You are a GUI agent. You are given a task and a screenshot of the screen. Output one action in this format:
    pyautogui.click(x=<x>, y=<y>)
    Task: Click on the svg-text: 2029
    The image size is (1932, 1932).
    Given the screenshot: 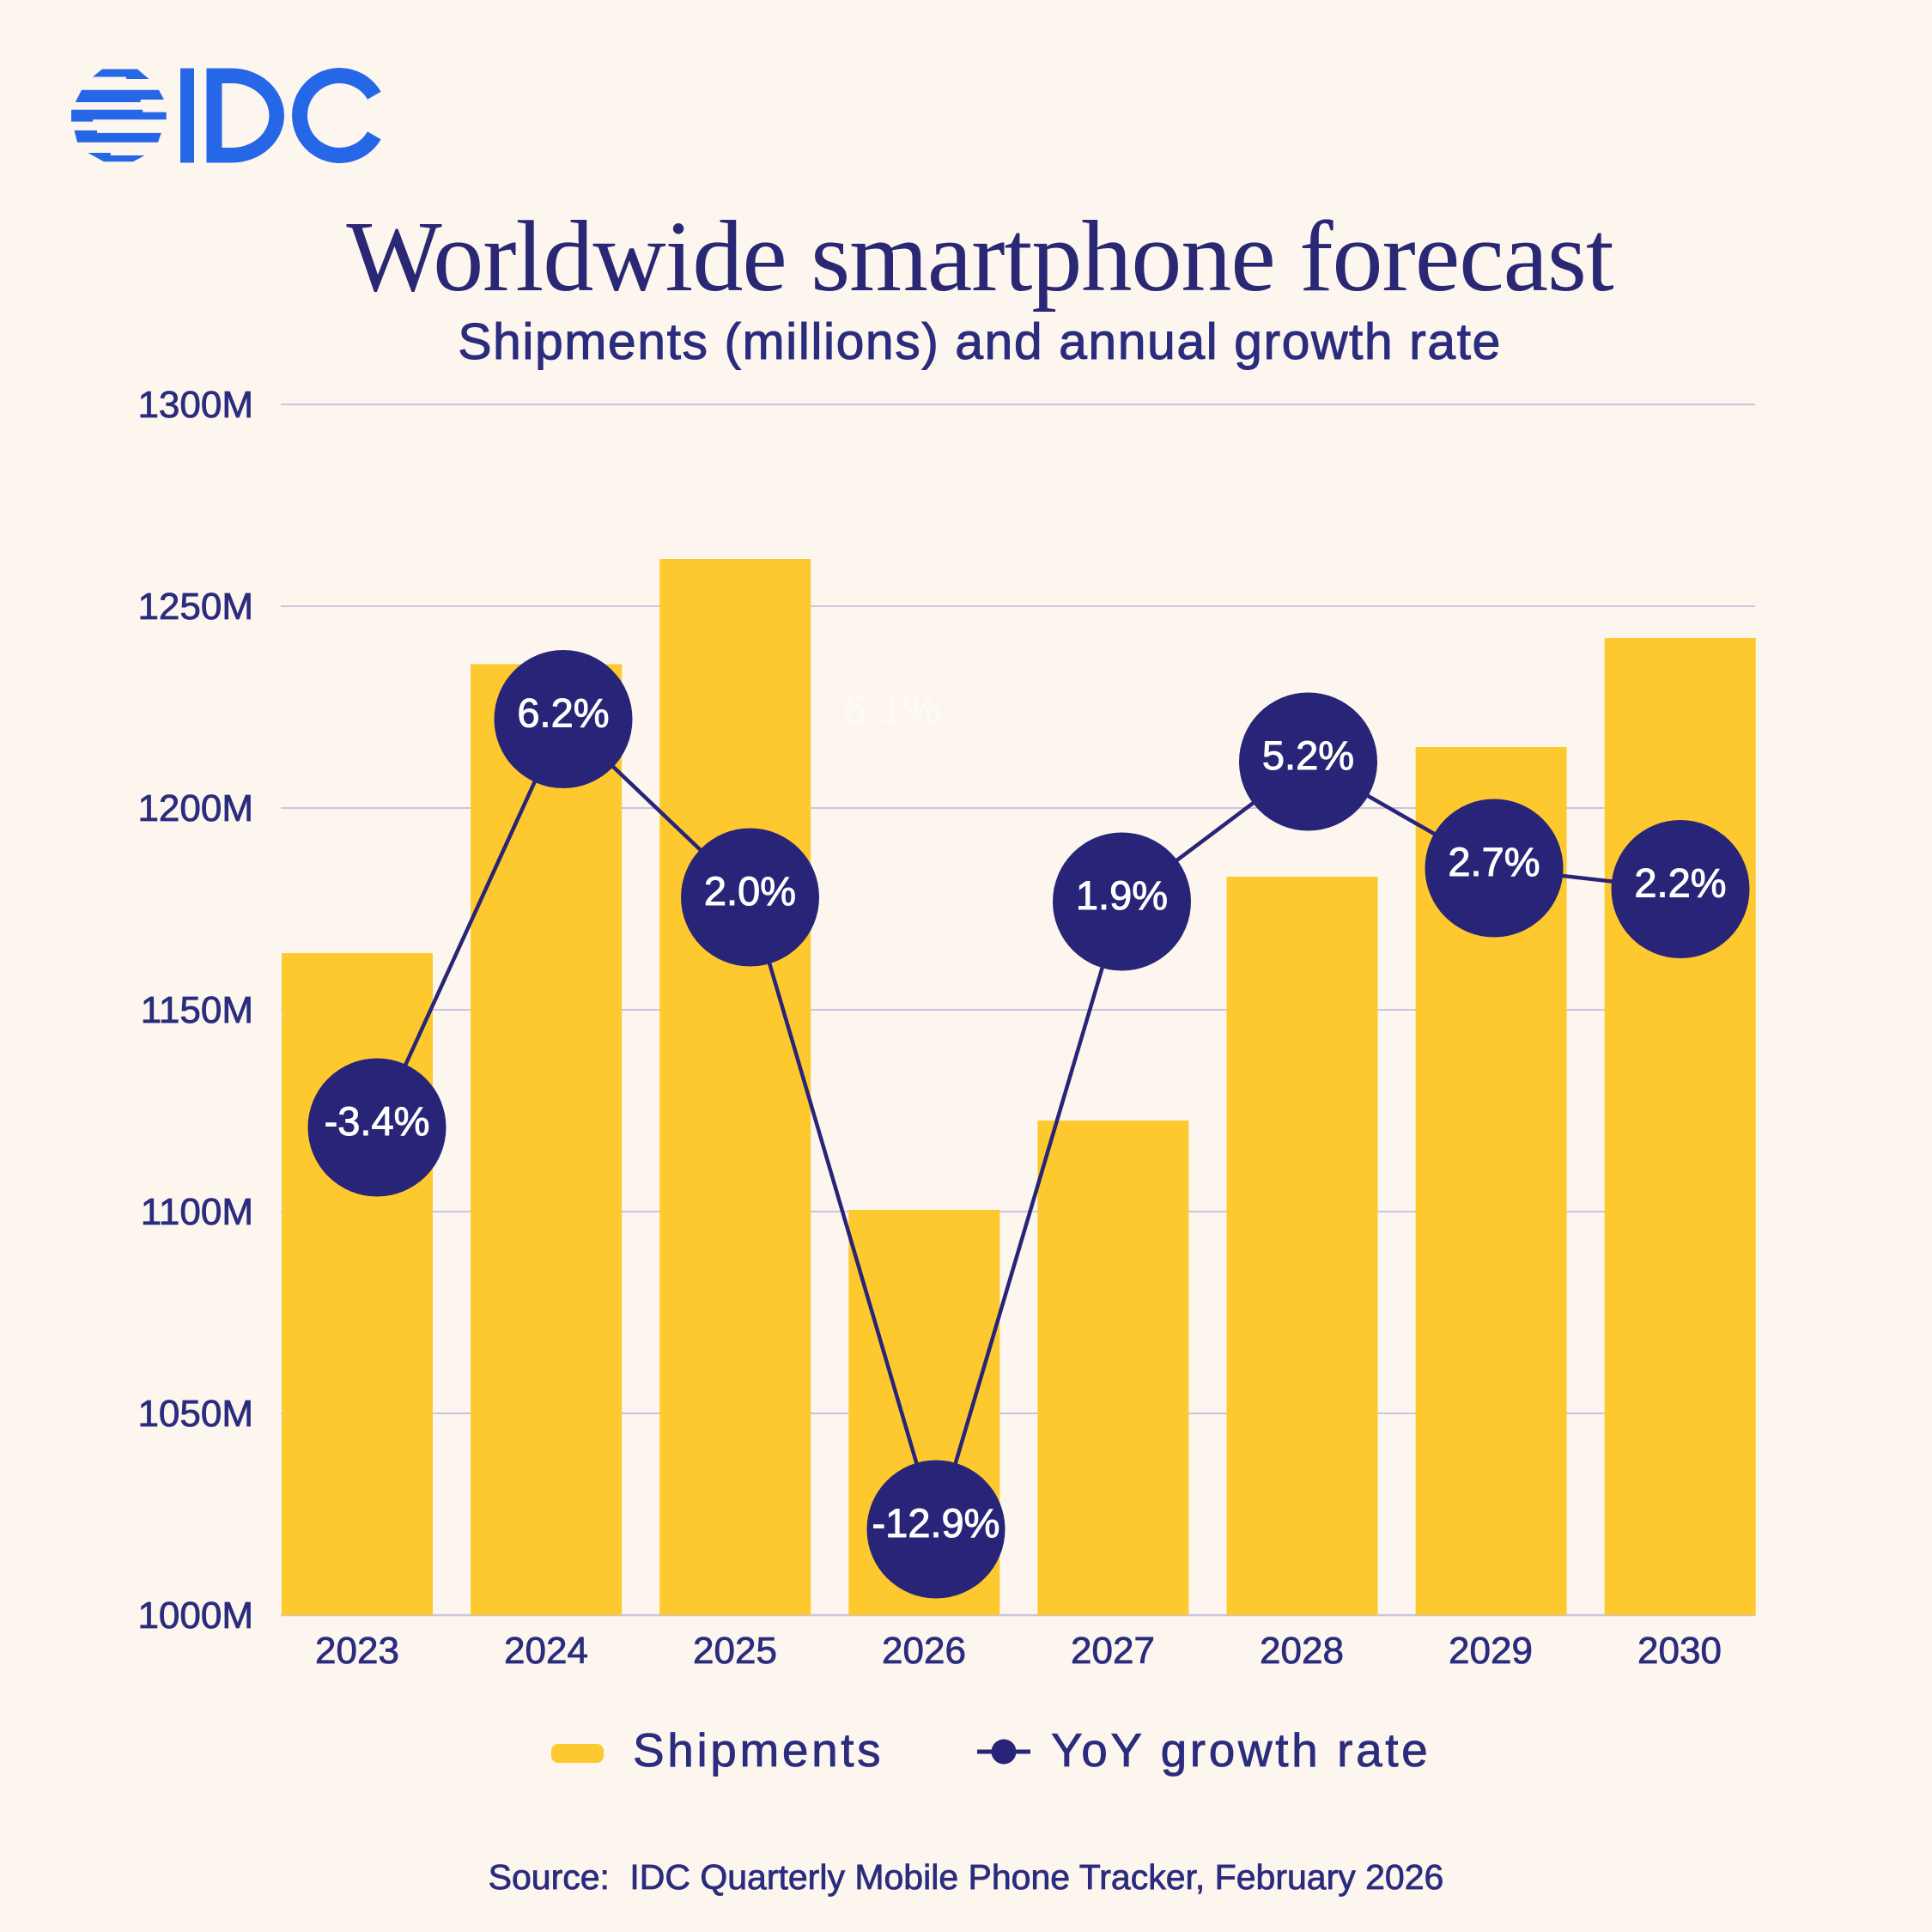 What is the action you would take?
    pyautogui.click(x=1491, y=1651)
    